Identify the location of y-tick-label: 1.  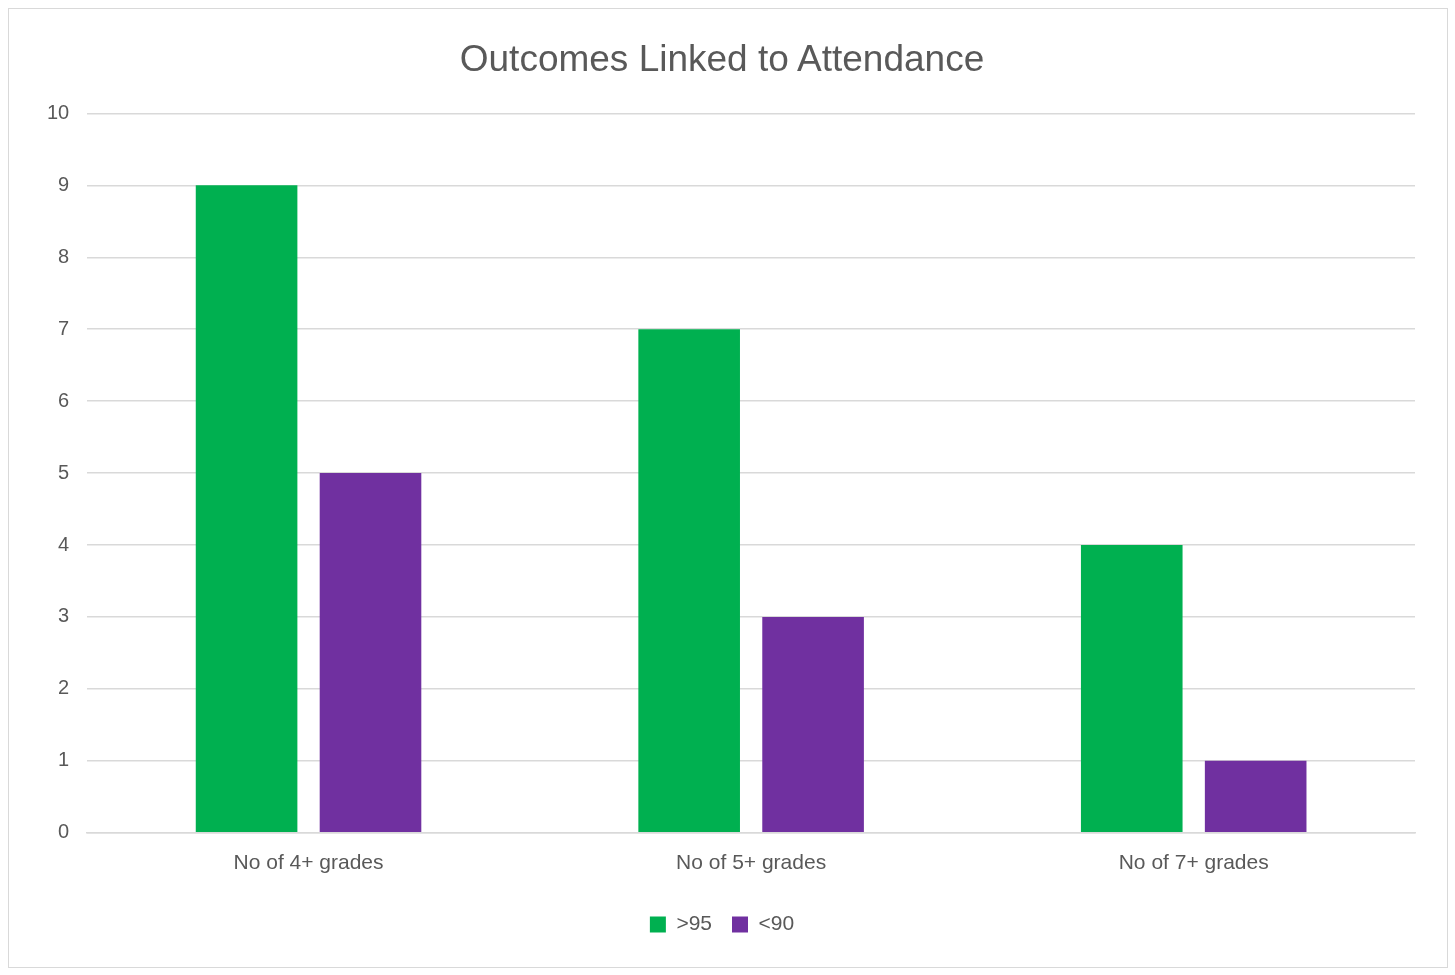
(64, 759).